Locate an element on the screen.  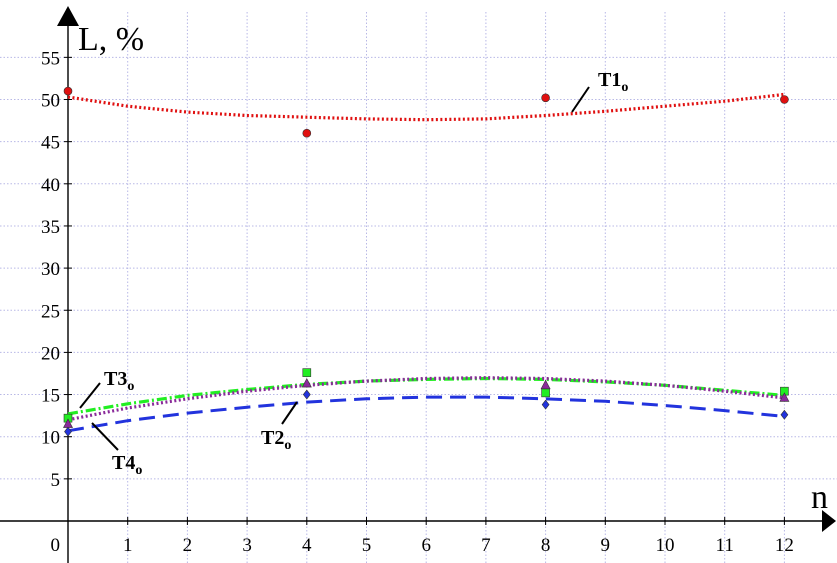
x-tick-label-9: 9 is located at coordinates (606, 545).